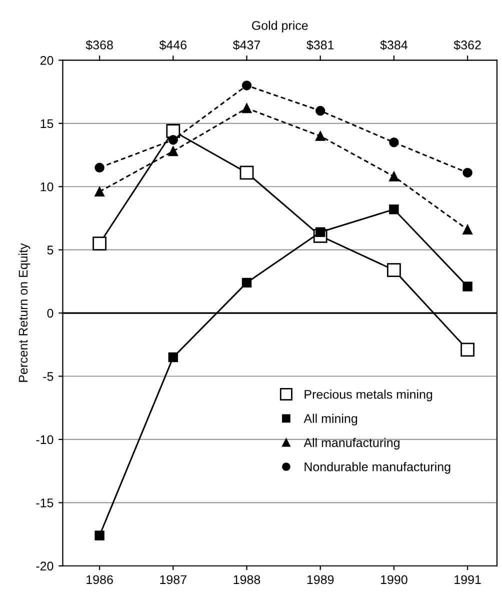 This screenshot has width=502, height=602. I want to click on x-tick-label: 1991, so click(467, 579).